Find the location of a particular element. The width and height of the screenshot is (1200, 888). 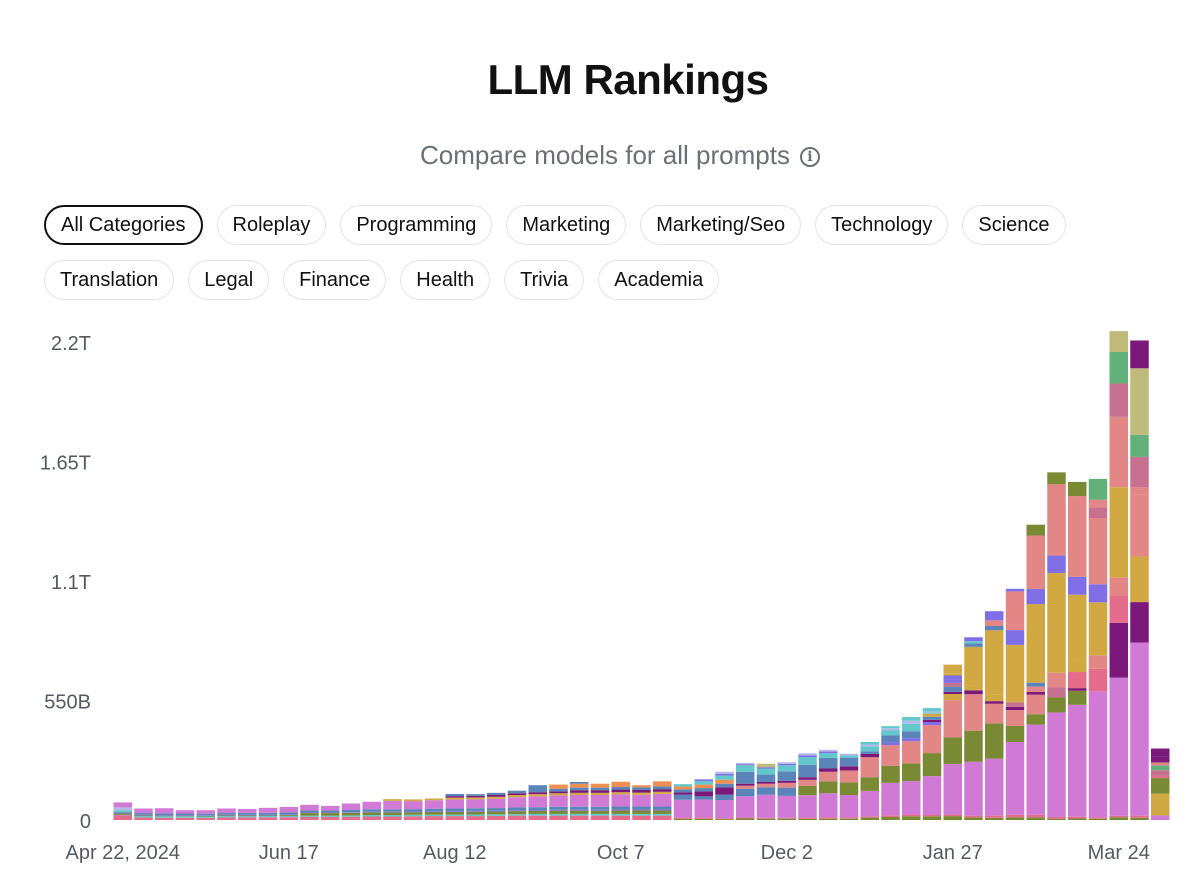

category-chip-technology: Technology is located at coordinates (882, 225).